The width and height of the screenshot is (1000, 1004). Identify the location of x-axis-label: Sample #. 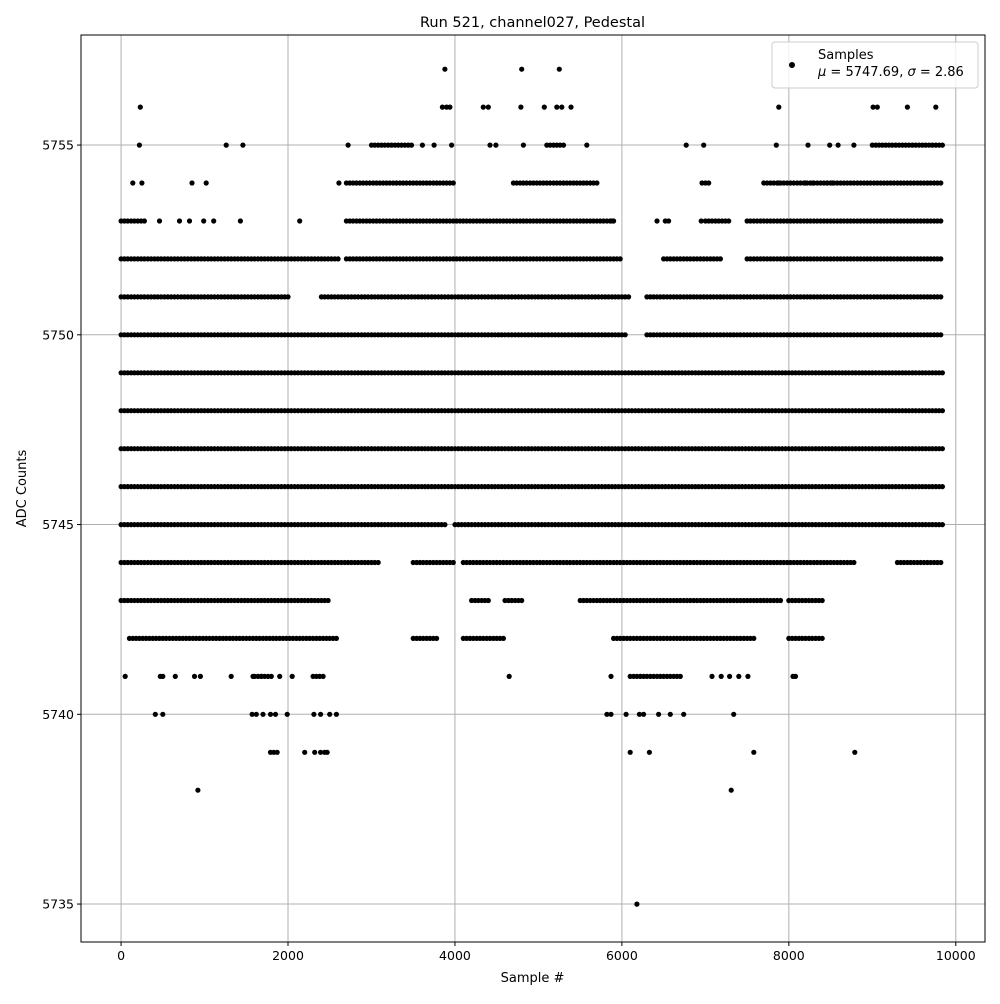
(533, 978).